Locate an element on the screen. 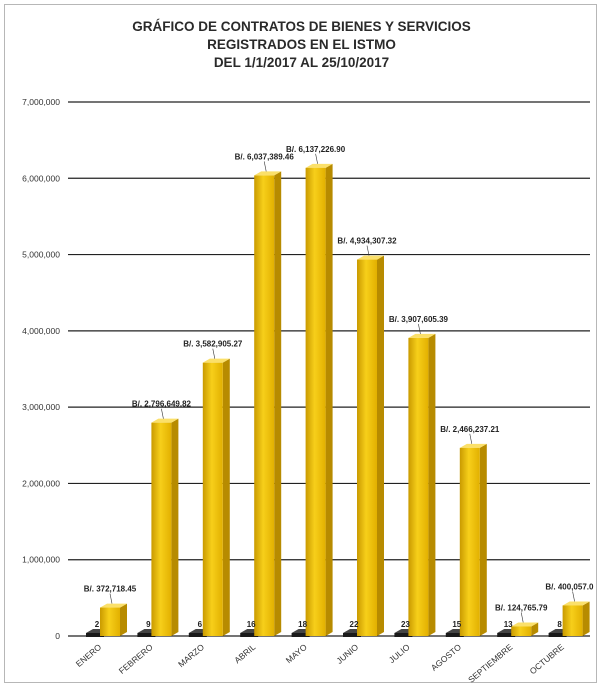  x-tick-label: MARZO is located at coordinates (191, 656).